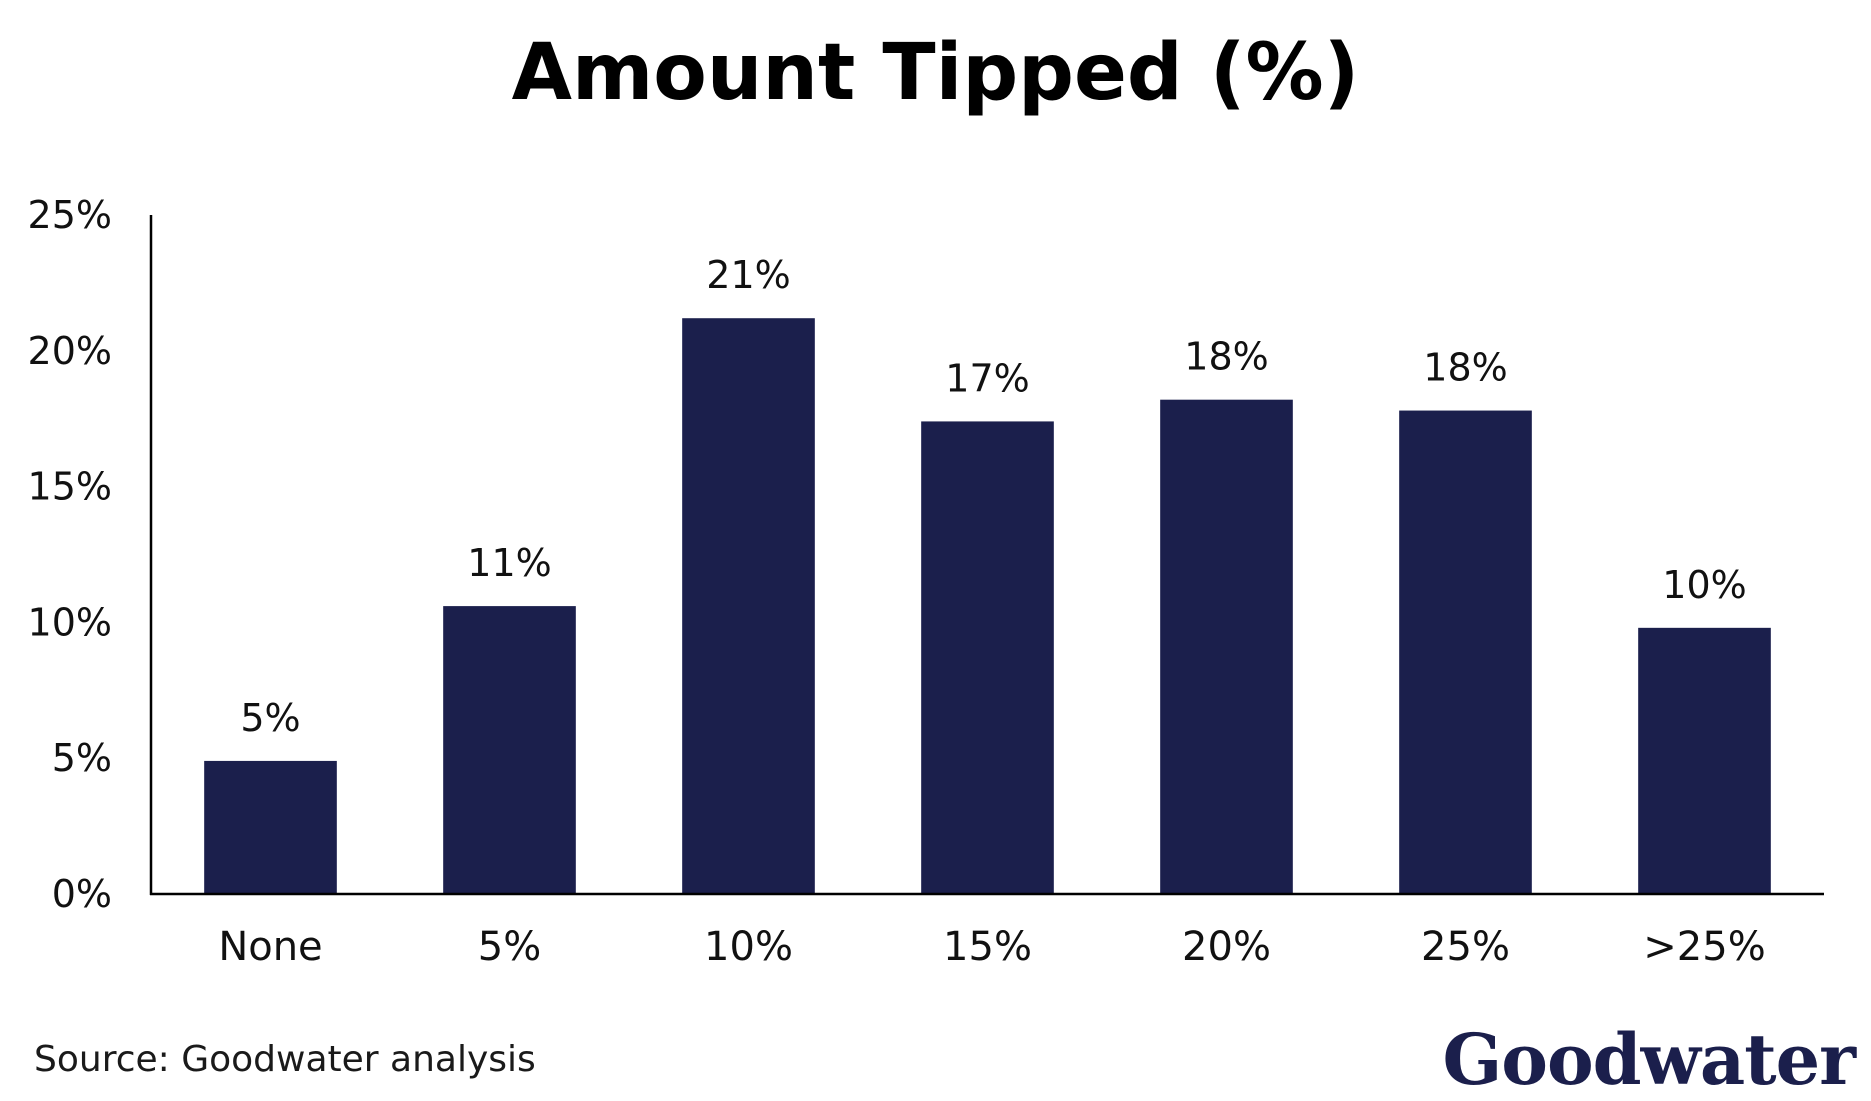 This screenshot has height=1101, width=1871. What do you see at coordinates (70, 351) in the screenshot?
I see `y-tick-label: 20%` at bounding box center [70, 351].